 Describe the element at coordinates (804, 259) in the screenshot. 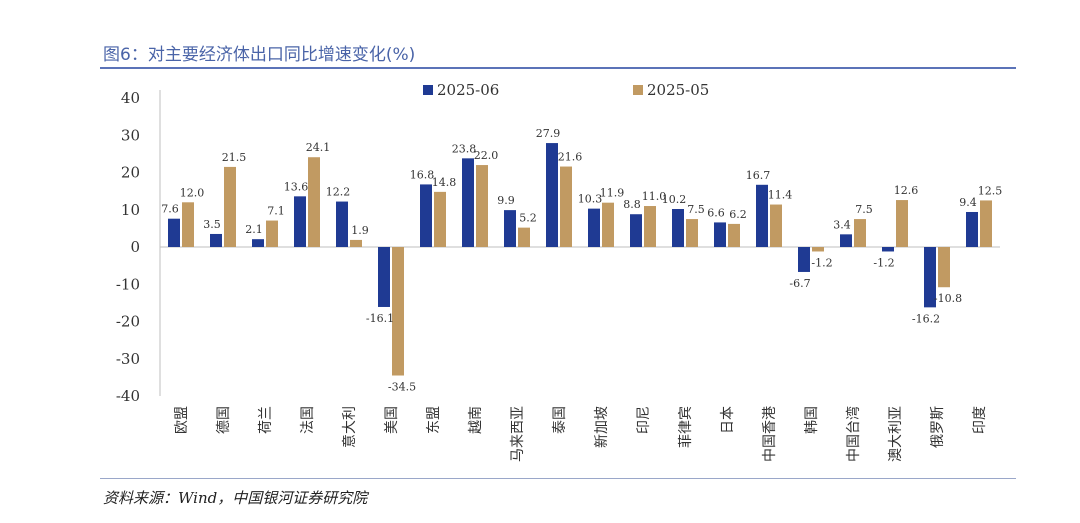

I see `bar-2025-06-韩国` at that location.